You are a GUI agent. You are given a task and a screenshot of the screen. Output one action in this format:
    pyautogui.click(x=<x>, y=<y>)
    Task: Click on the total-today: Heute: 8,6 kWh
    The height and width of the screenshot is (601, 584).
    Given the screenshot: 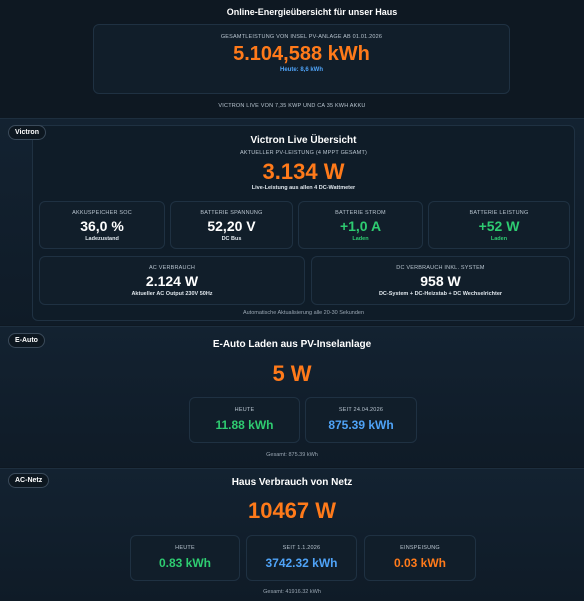 What is the action you would take?
    pyautogui.click(x=301, y=70)
    